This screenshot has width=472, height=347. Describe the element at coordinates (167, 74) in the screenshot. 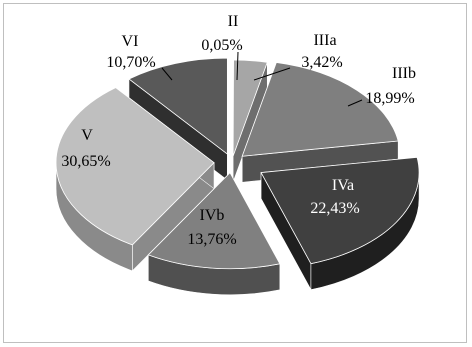

I see `leader-line-VI` at that location.